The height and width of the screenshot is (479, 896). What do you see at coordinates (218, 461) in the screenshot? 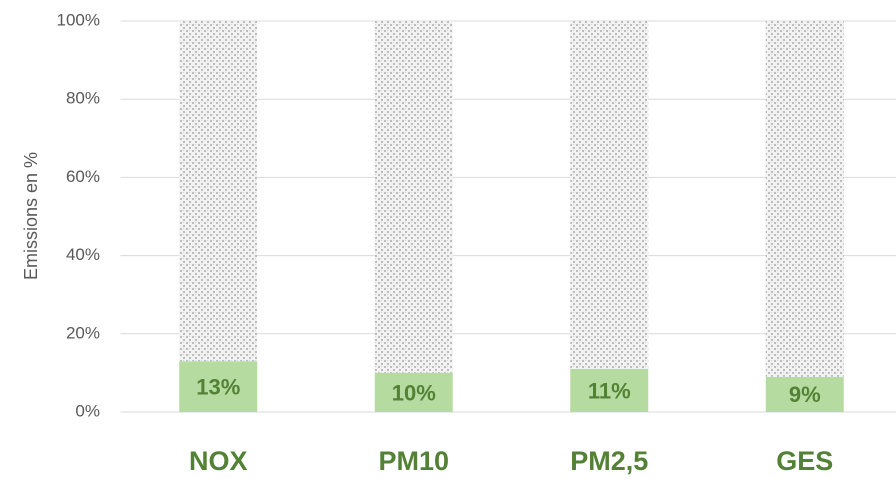
I see `x-tick-label: NOX` at bounding box center [218, 461].